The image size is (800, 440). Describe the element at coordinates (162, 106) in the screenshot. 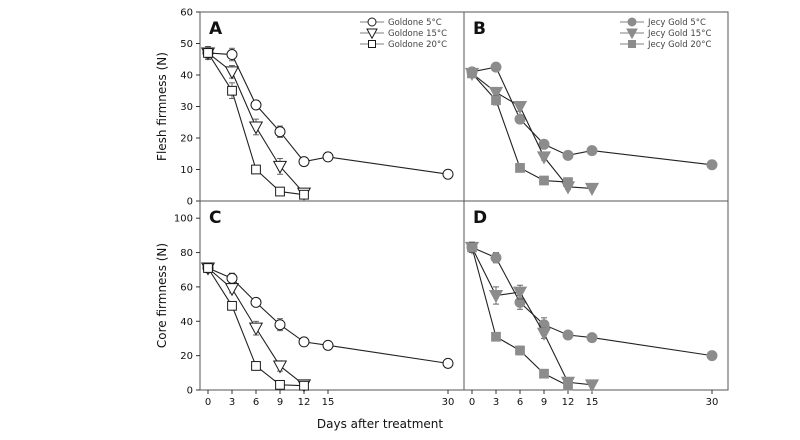

I see `y-axis-label: Flesh firmness (N)` at that location.